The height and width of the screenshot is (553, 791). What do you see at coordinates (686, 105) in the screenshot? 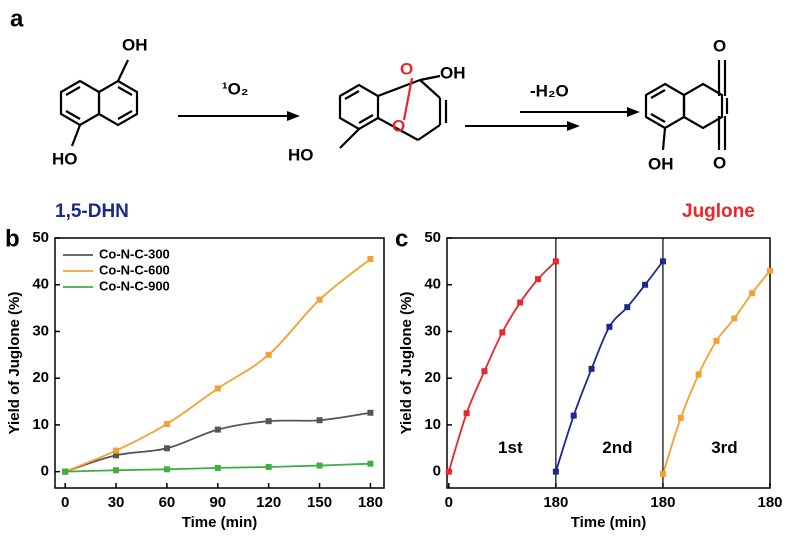
I see `product-structure` at bounding box center [686, 105].